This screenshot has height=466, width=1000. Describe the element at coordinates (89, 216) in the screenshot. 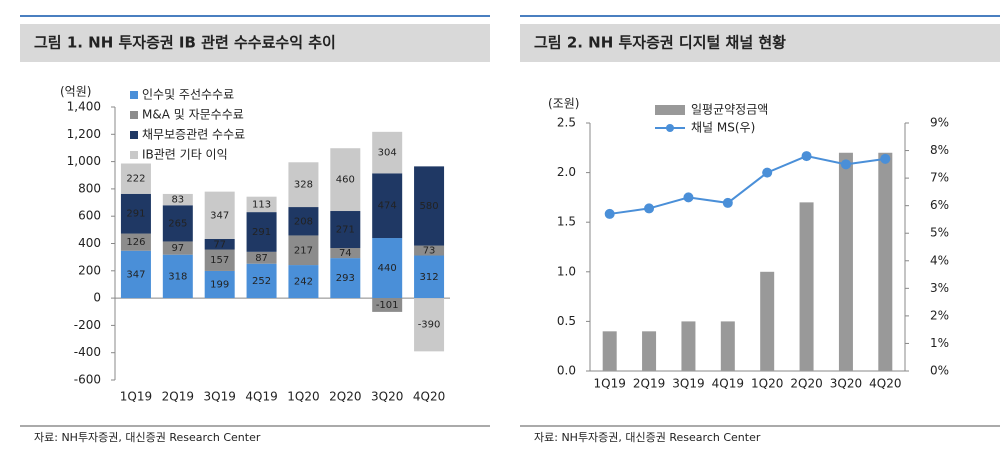

I see `y-tick-label: 600` at that location.